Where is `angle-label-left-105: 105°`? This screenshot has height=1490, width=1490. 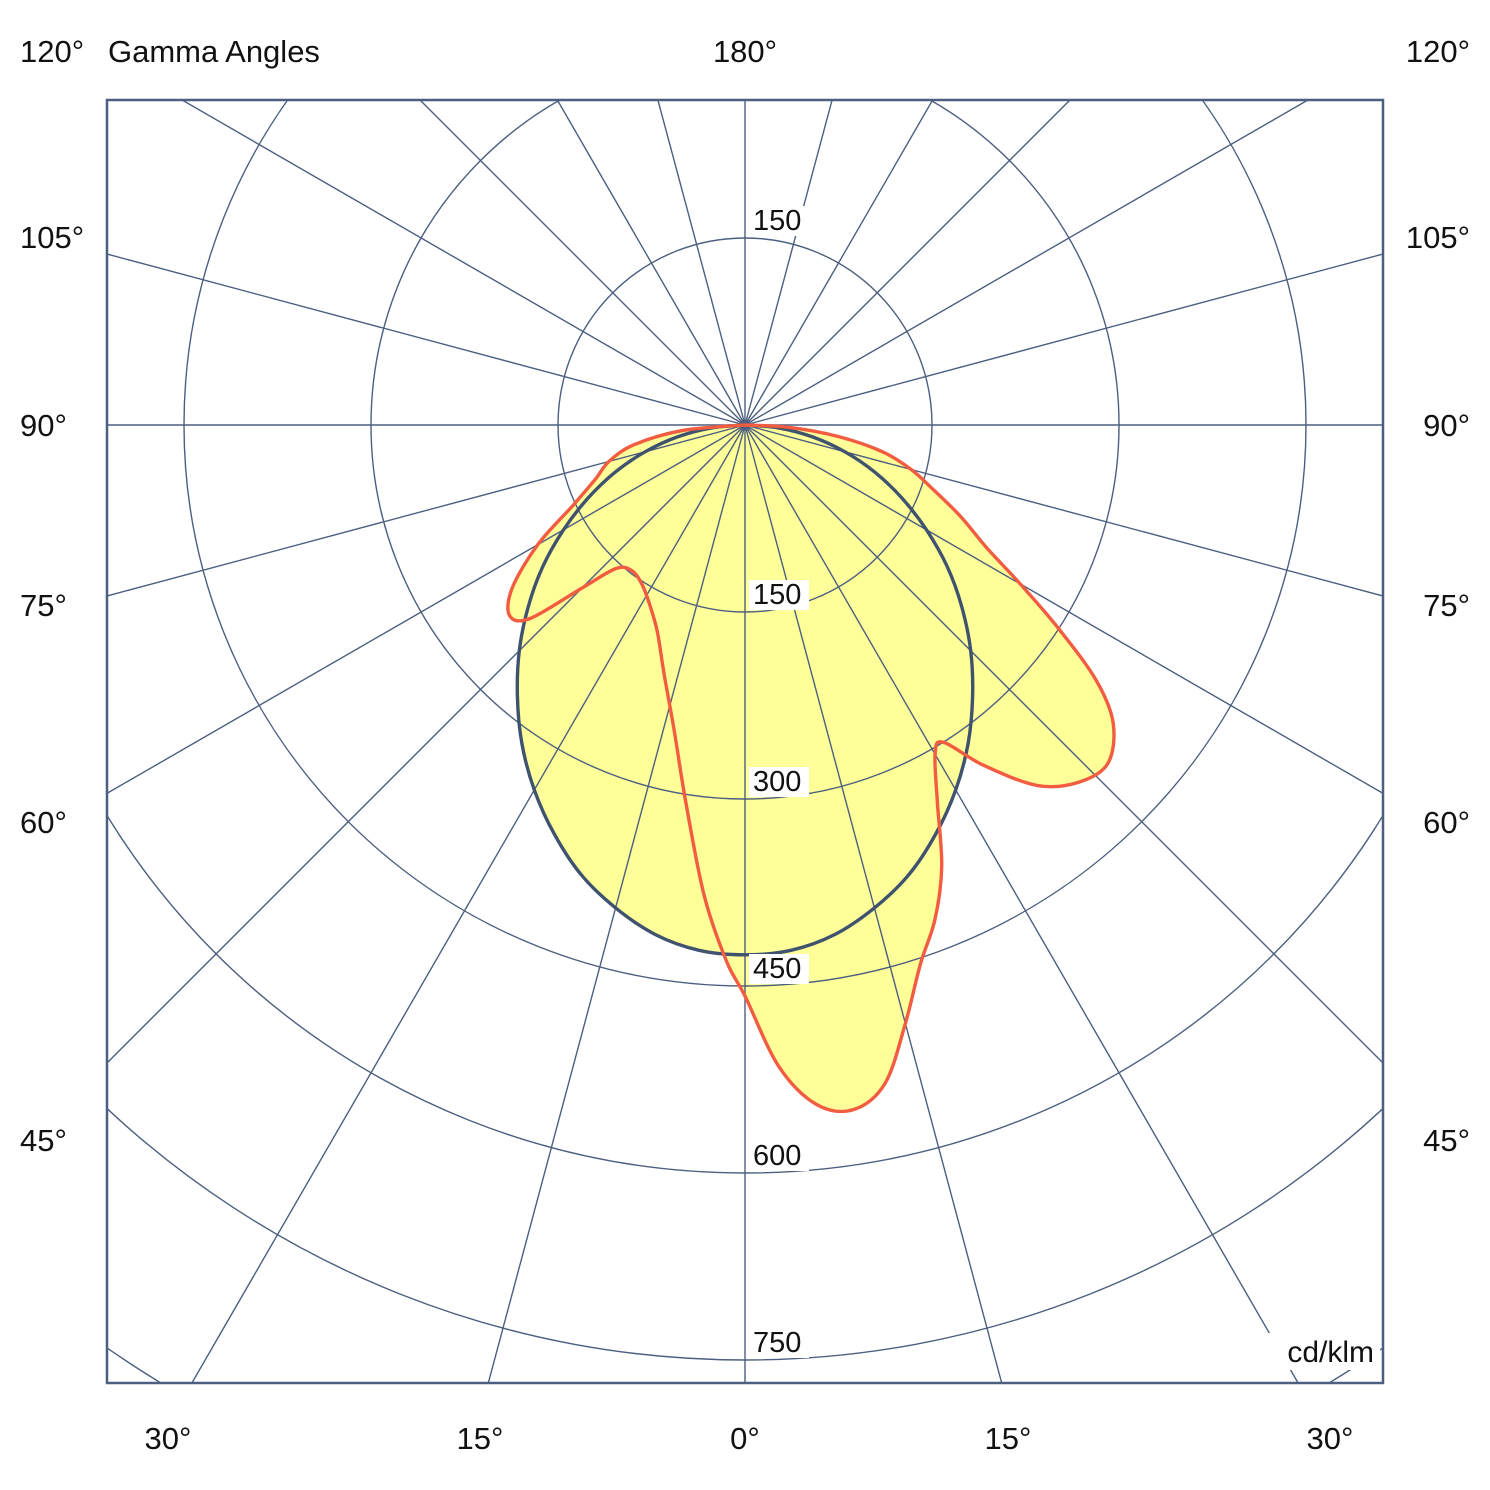 angle-label-left-105: 105° is located at coordinates (52, 237).